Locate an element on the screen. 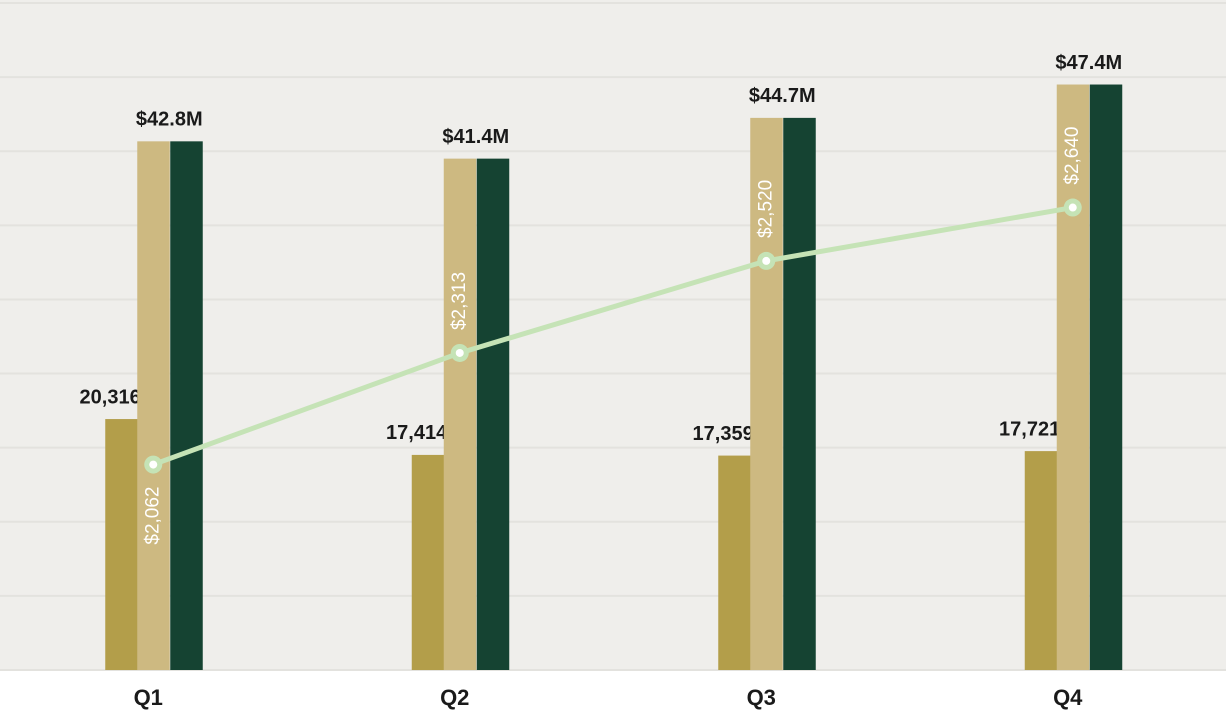  value-label: $47.4M is located at coordinates (1088, 63).